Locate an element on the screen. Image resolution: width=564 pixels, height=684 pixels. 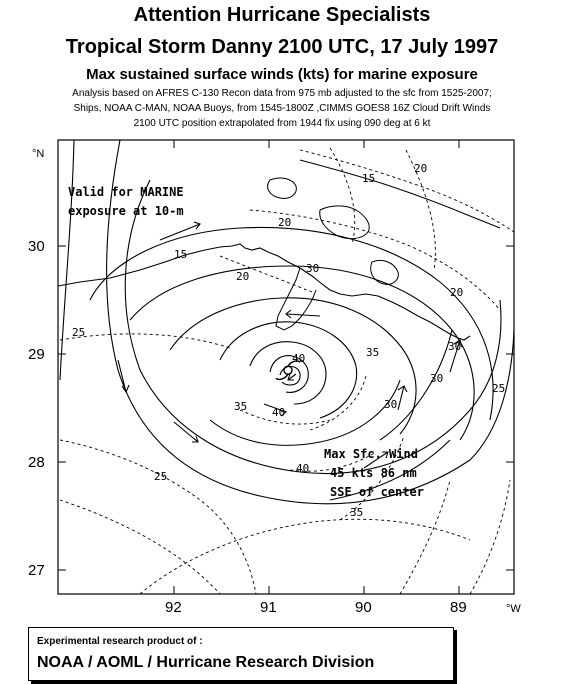
lon-label-89: 89 is located at coordinates (458, 607).